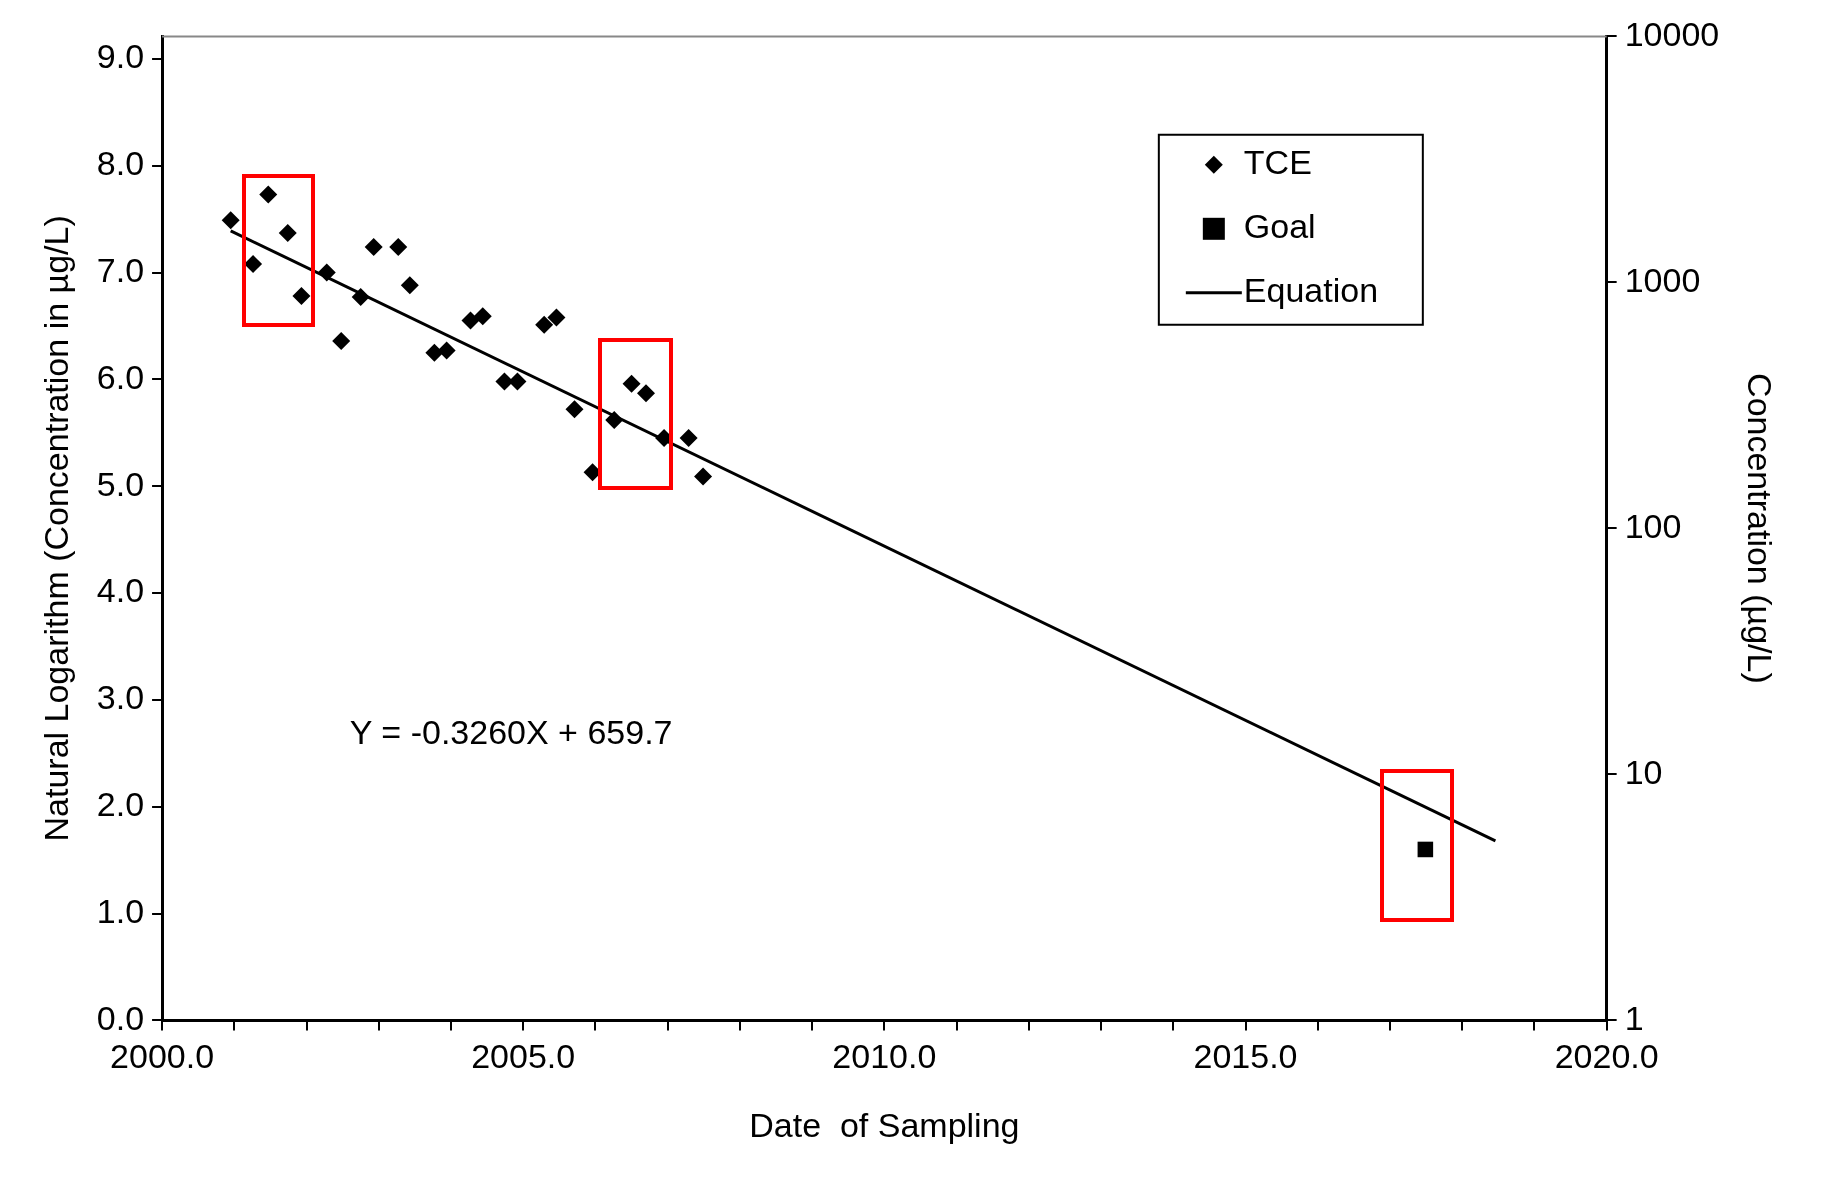  Describe the element at coordinates (1653, 525) in the screenshot. I see `y2-tick-label: 100` at that location.